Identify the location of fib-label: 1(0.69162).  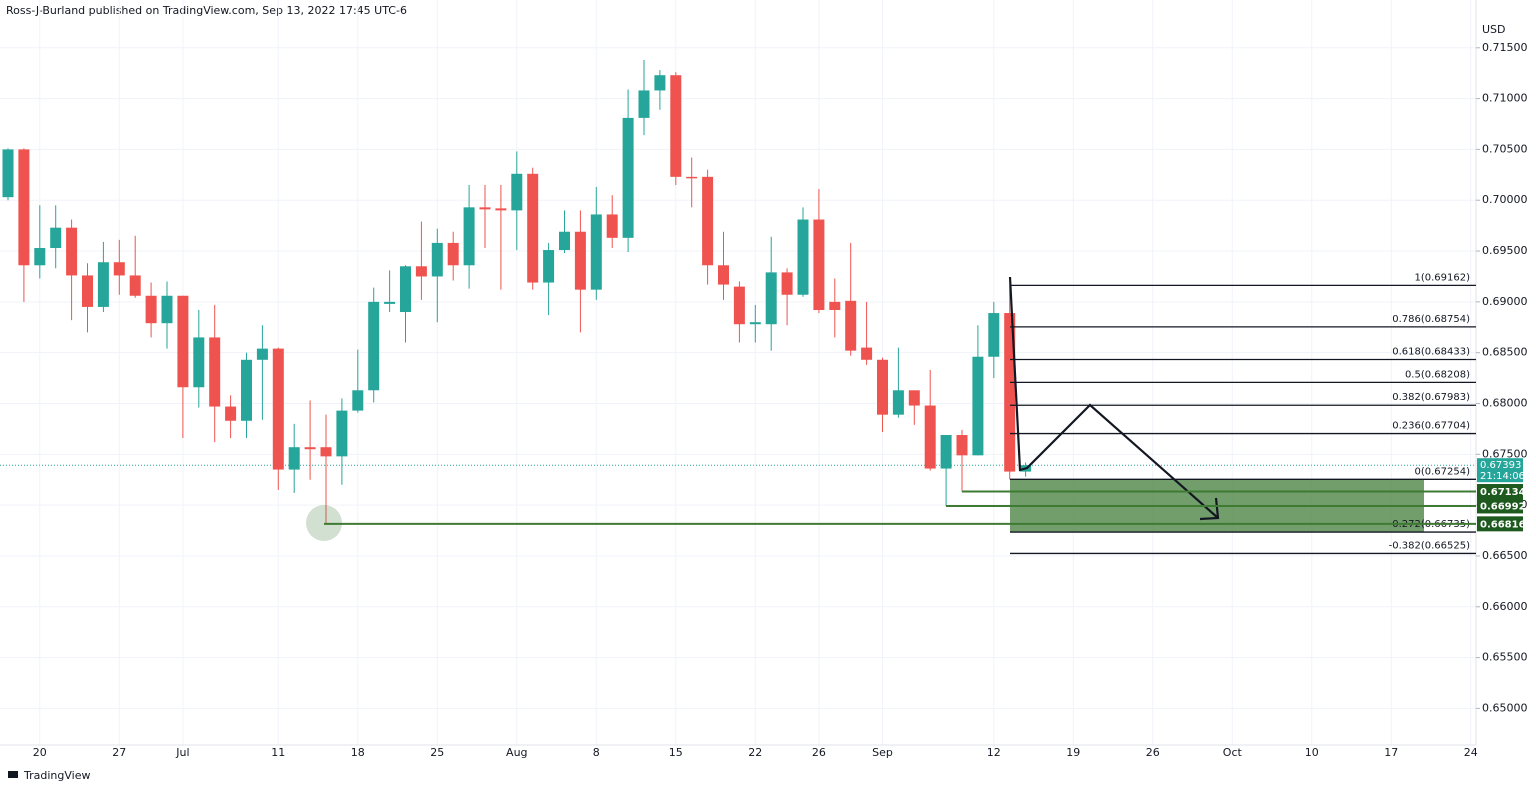
(1442, 277).